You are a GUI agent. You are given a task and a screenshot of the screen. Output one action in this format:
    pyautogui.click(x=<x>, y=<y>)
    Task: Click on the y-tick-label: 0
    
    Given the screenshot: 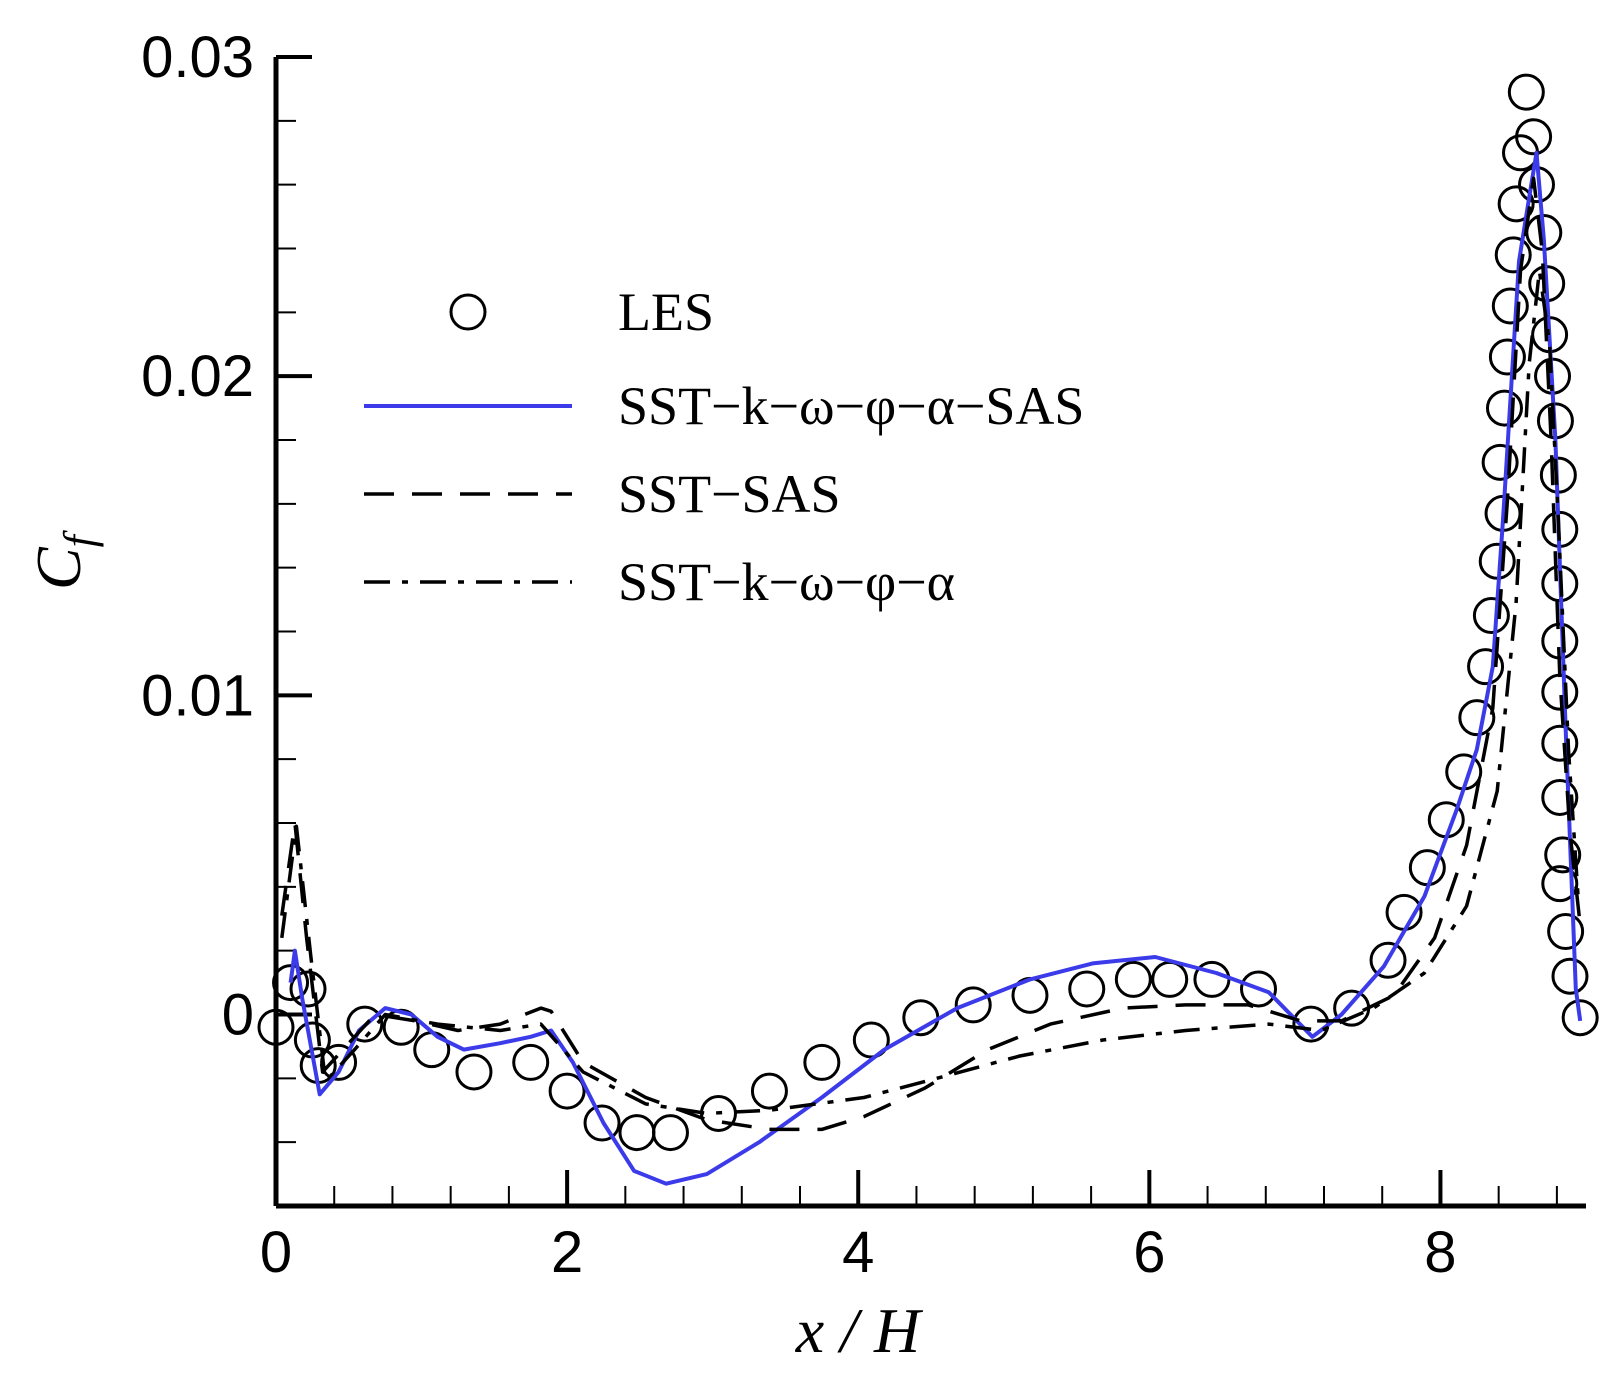 What is the action you would take?
    pyautogui.click(x=238, y=1015)
    